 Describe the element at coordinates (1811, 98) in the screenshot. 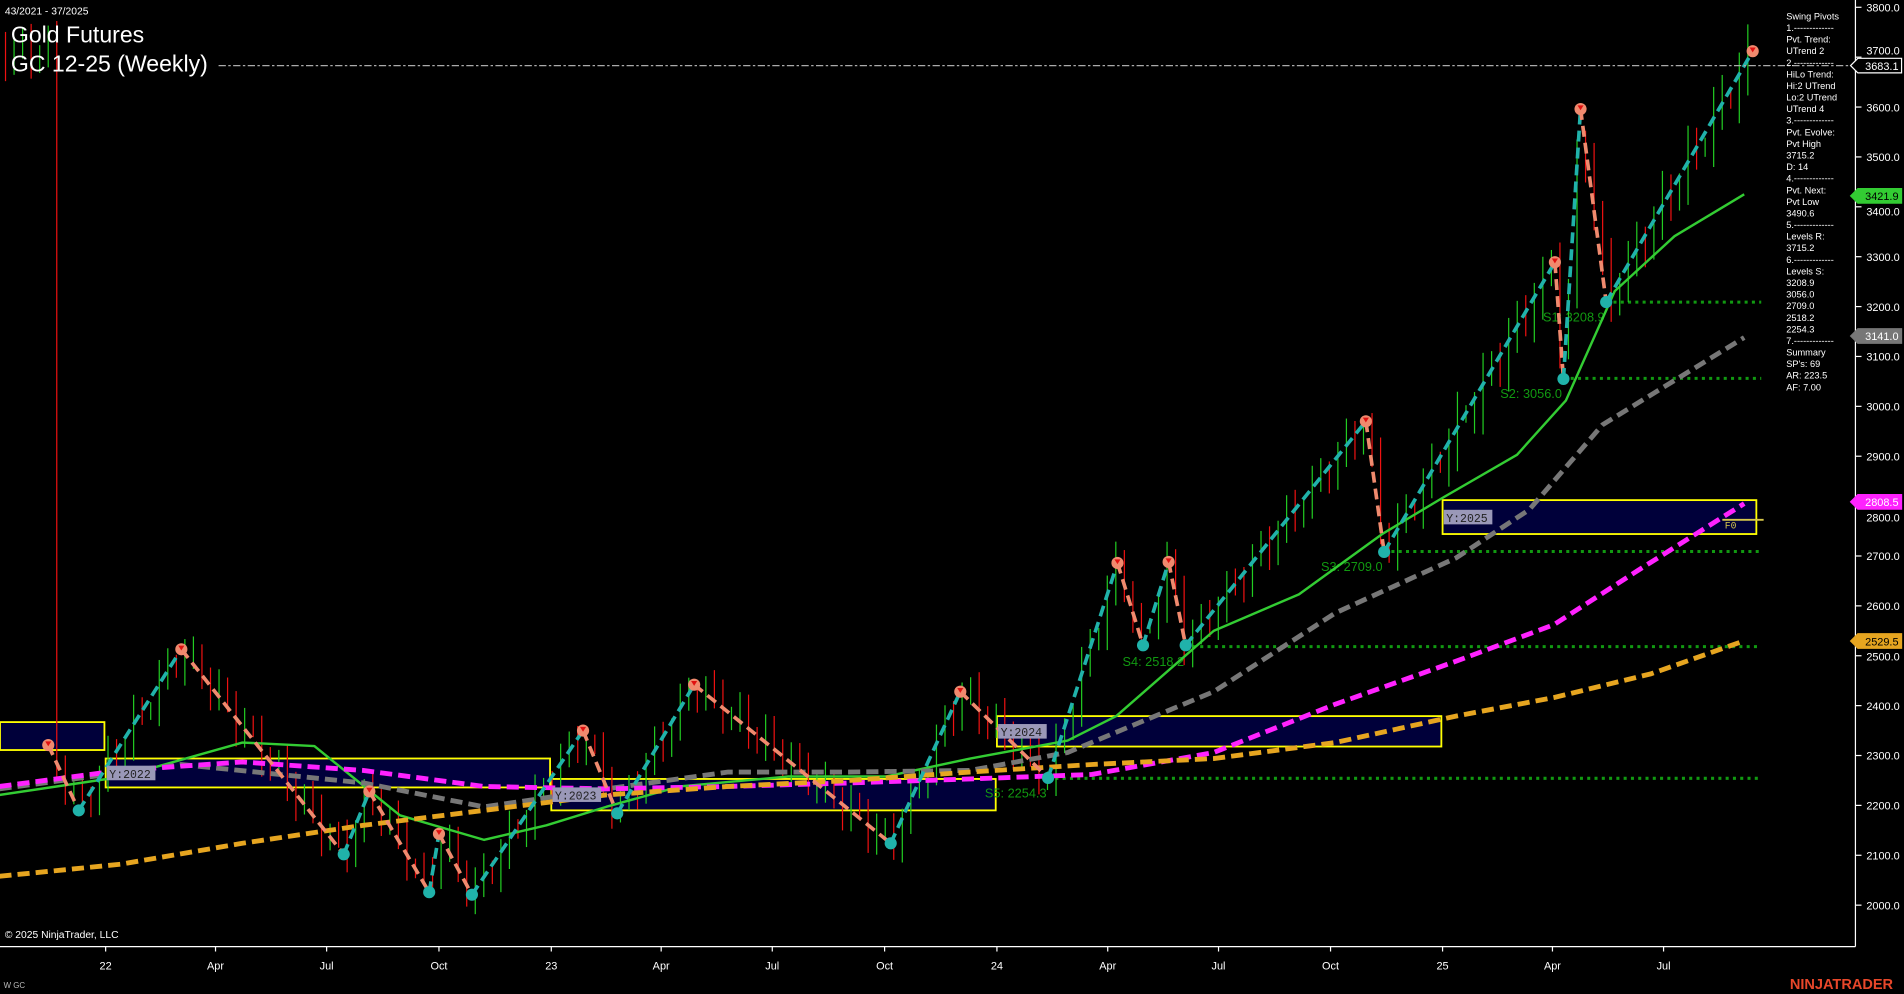

I see `swing-panel-line: Lo:2 UTrend` at that location.